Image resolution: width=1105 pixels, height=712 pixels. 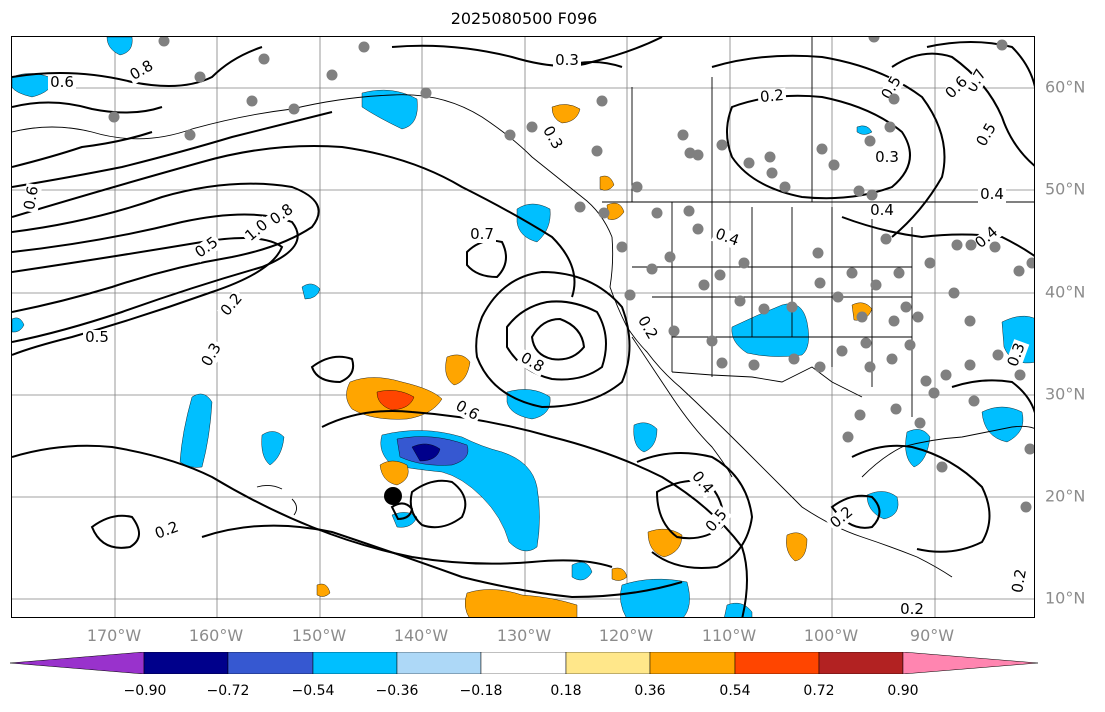 I want to click on lon-label: 120°W, so click(x=626, y=635).